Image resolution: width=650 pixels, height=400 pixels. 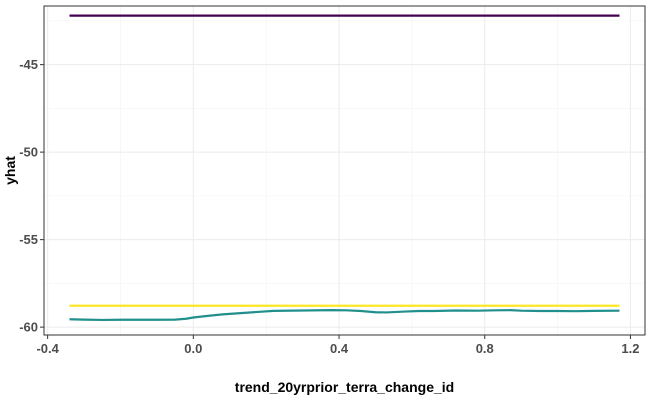 What do you see at coordinates (28, 152) in the screenshot?
I see `y-tick-label: -50` at bounding box center [28, 152].